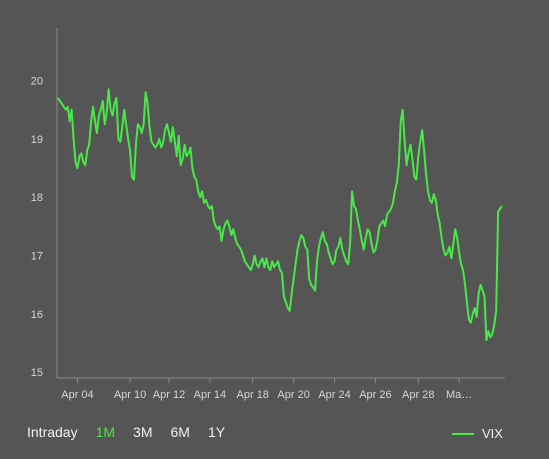  What do you see at coordinates (216, 432) in the screenshot?
I see `range-button-1y: 1Y` at bounding box center [216, 432].